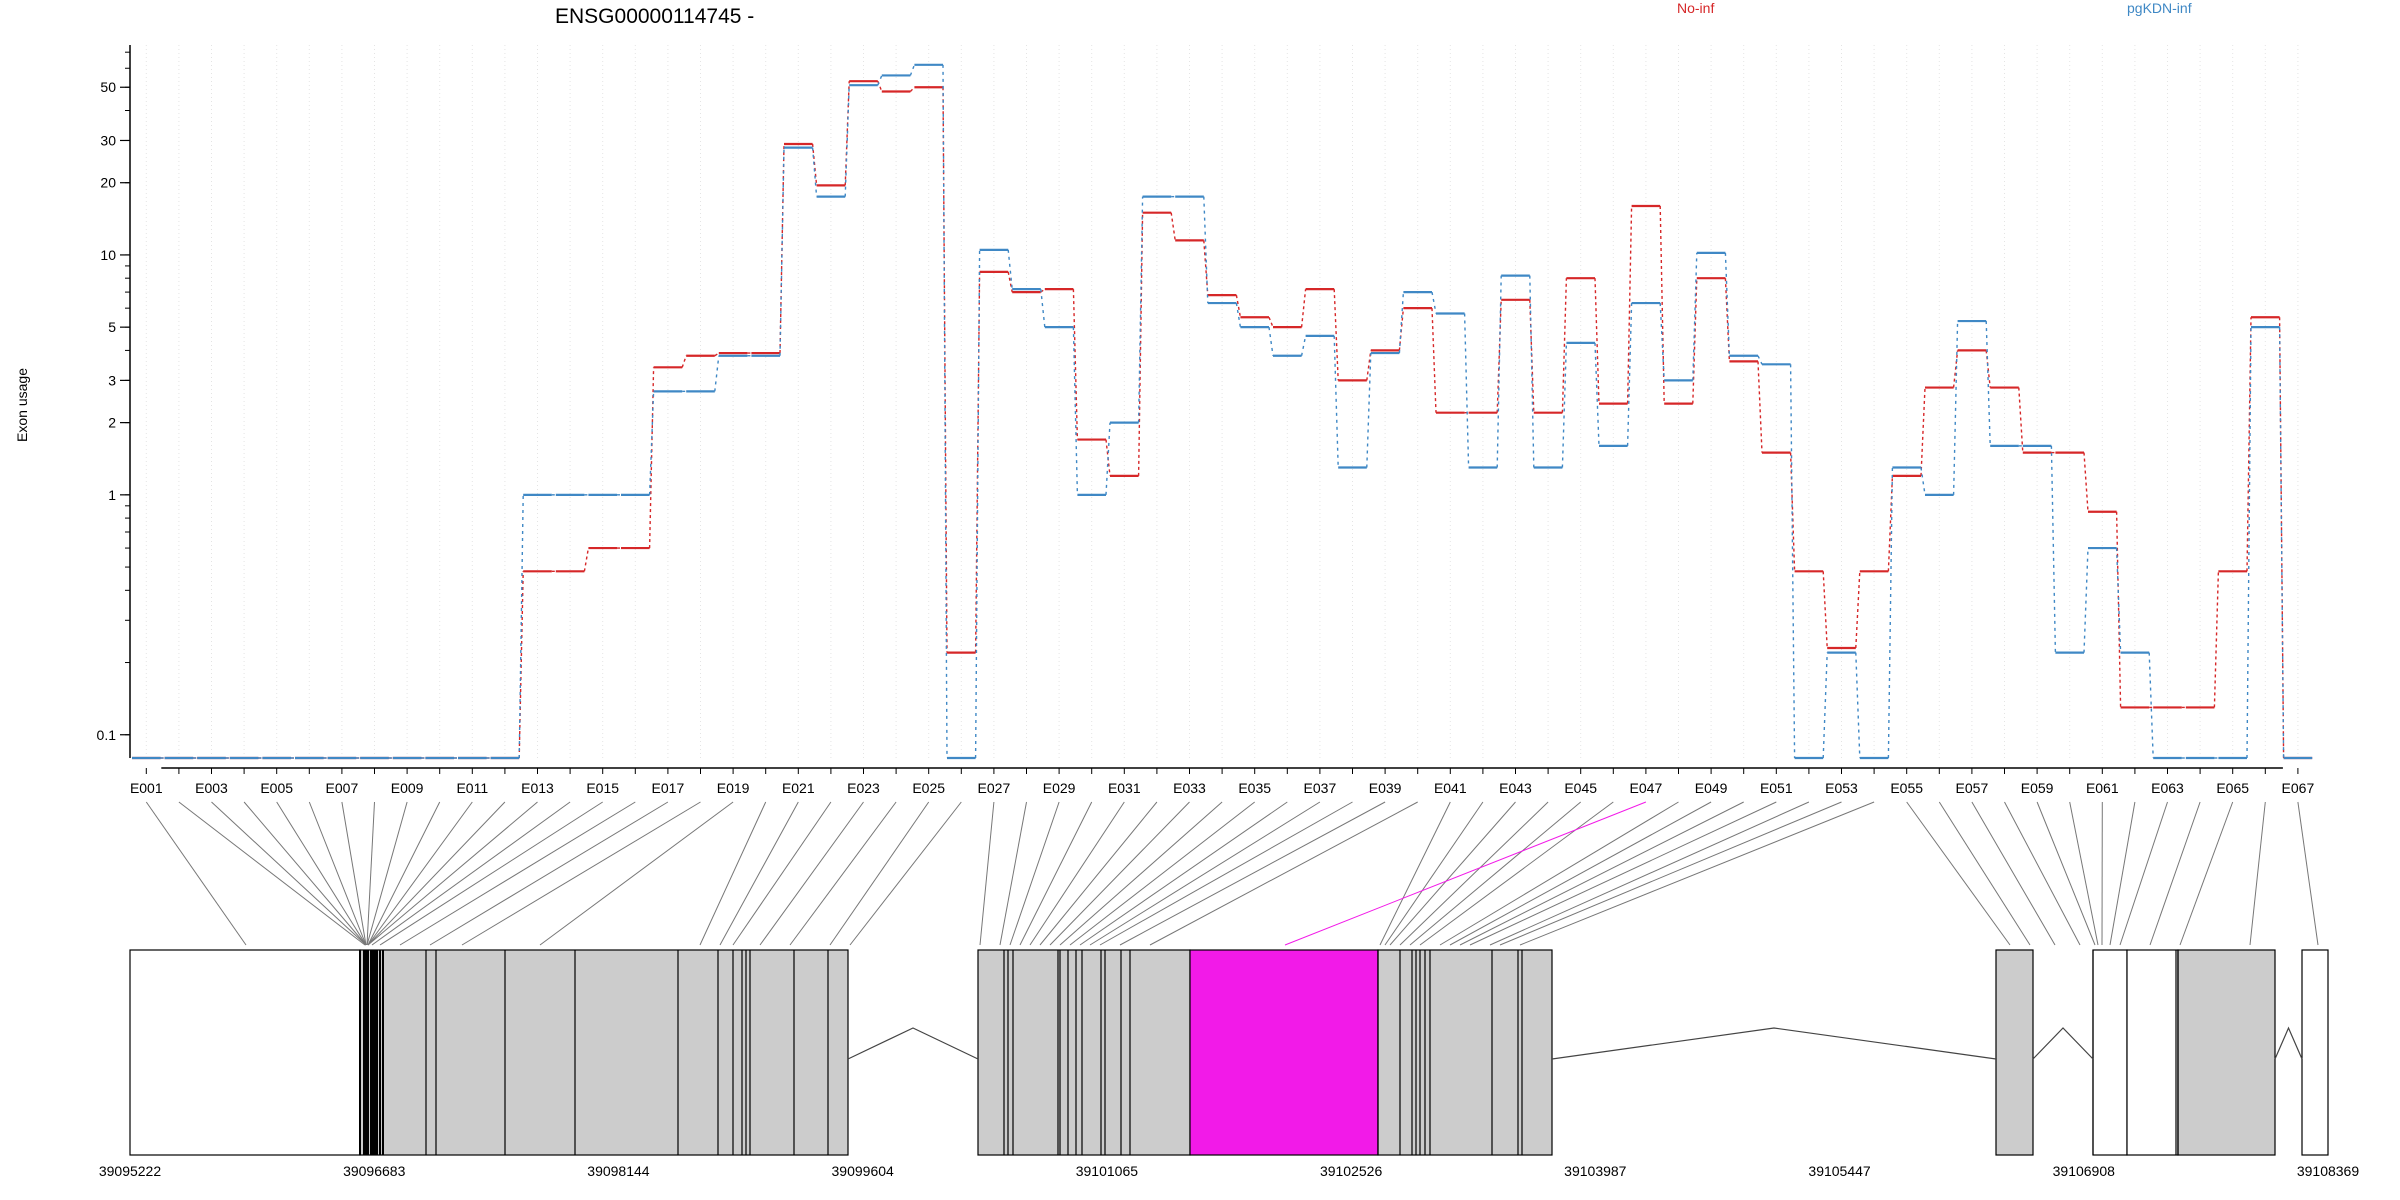 This screenshot has height=1200, width=2400. Describe the element at coordinates (108, 87) in the screenshot. I see `y-tick-label: 50` at that location.